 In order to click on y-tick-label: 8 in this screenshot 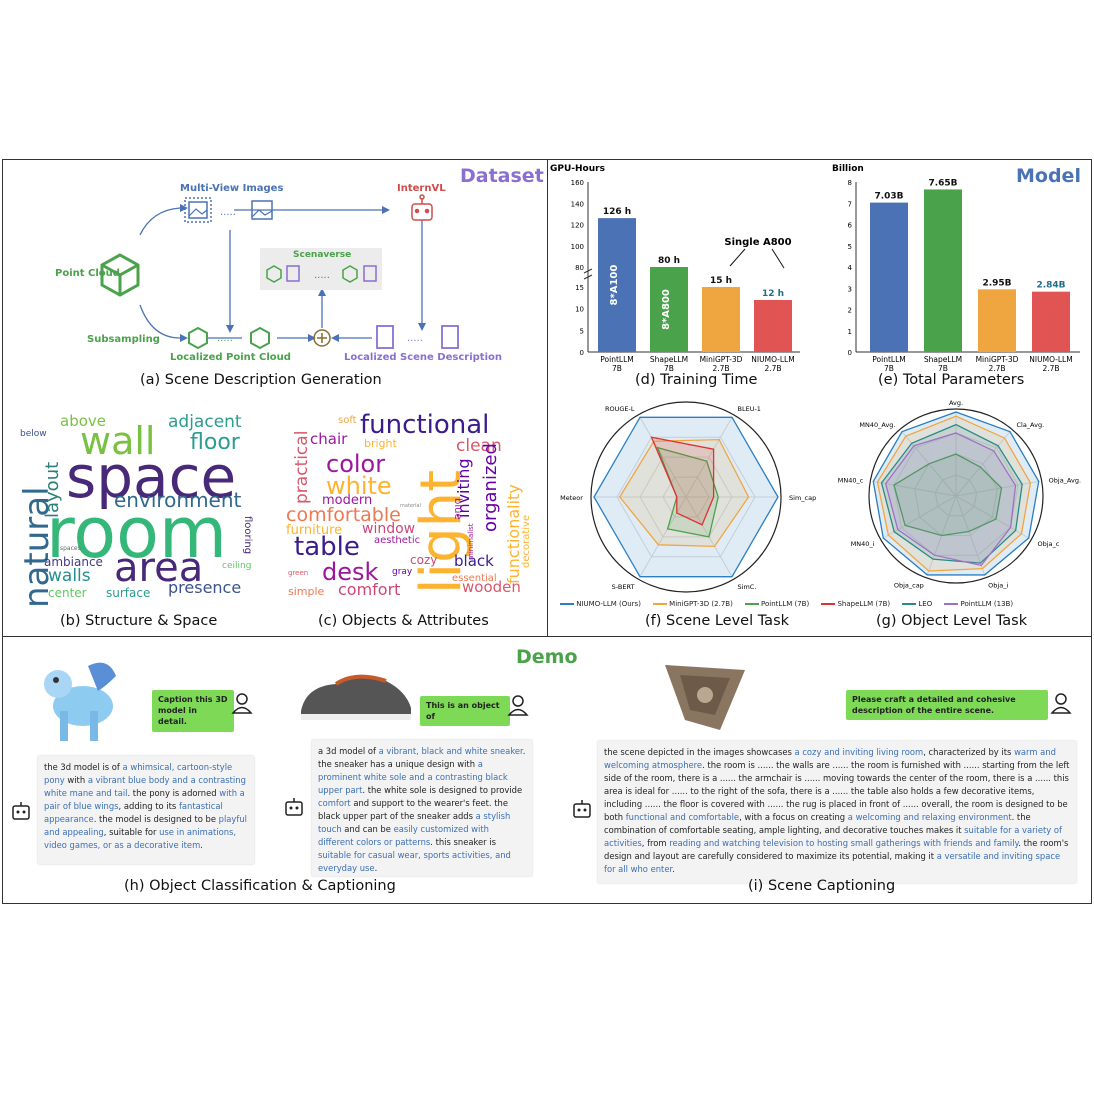, I will do `click(850, 183)`.